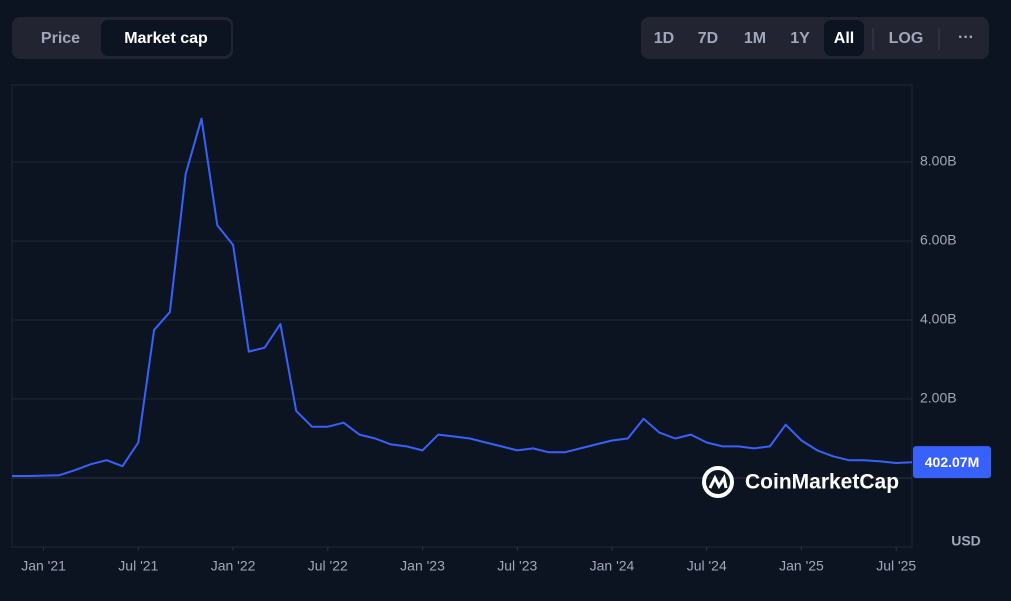  What do you see at coordinates (906, 38) in the screenshot?
I see `log-button: LOG` at bounding box center [906, 38].